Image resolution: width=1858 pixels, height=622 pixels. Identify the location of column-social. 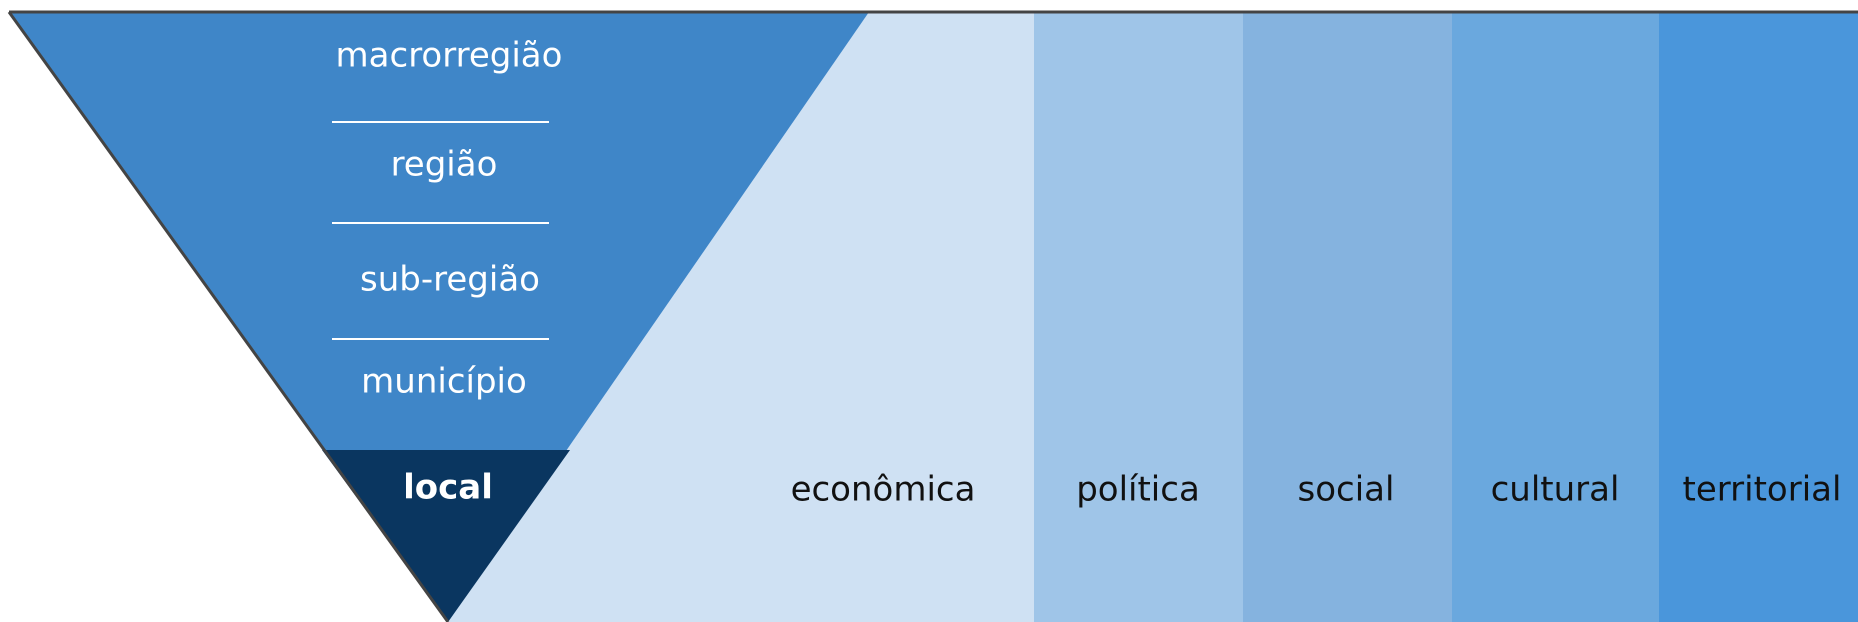
(1347, 317).